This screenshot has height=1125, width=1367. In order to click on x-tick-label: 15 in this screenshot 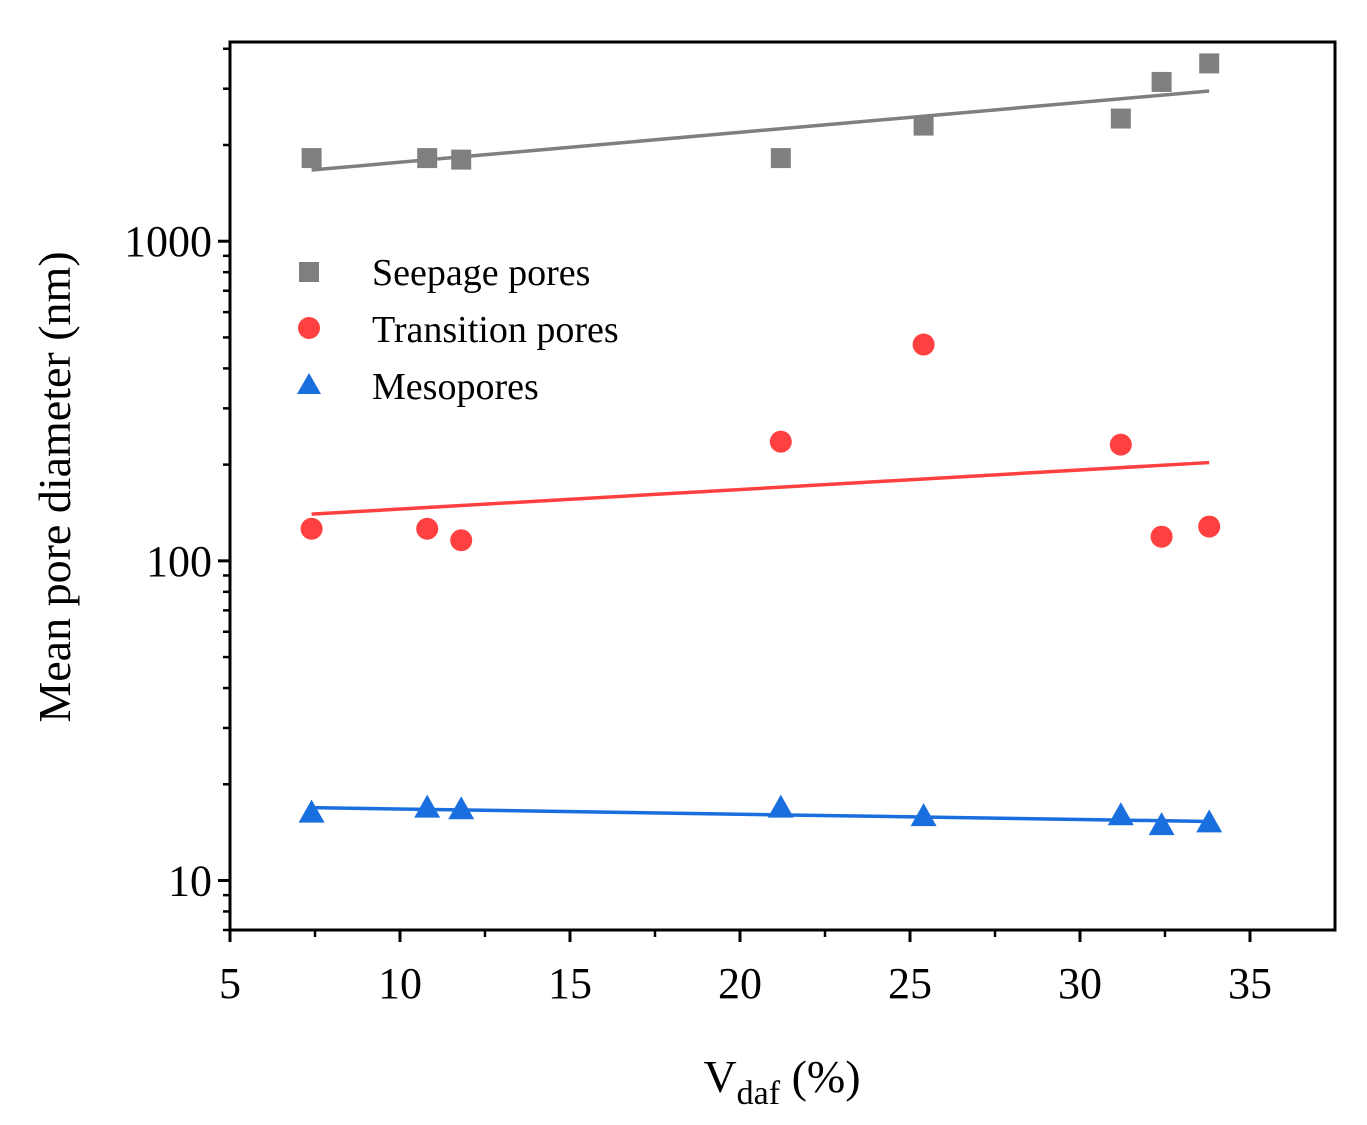, I will do `click(570, 983)`.